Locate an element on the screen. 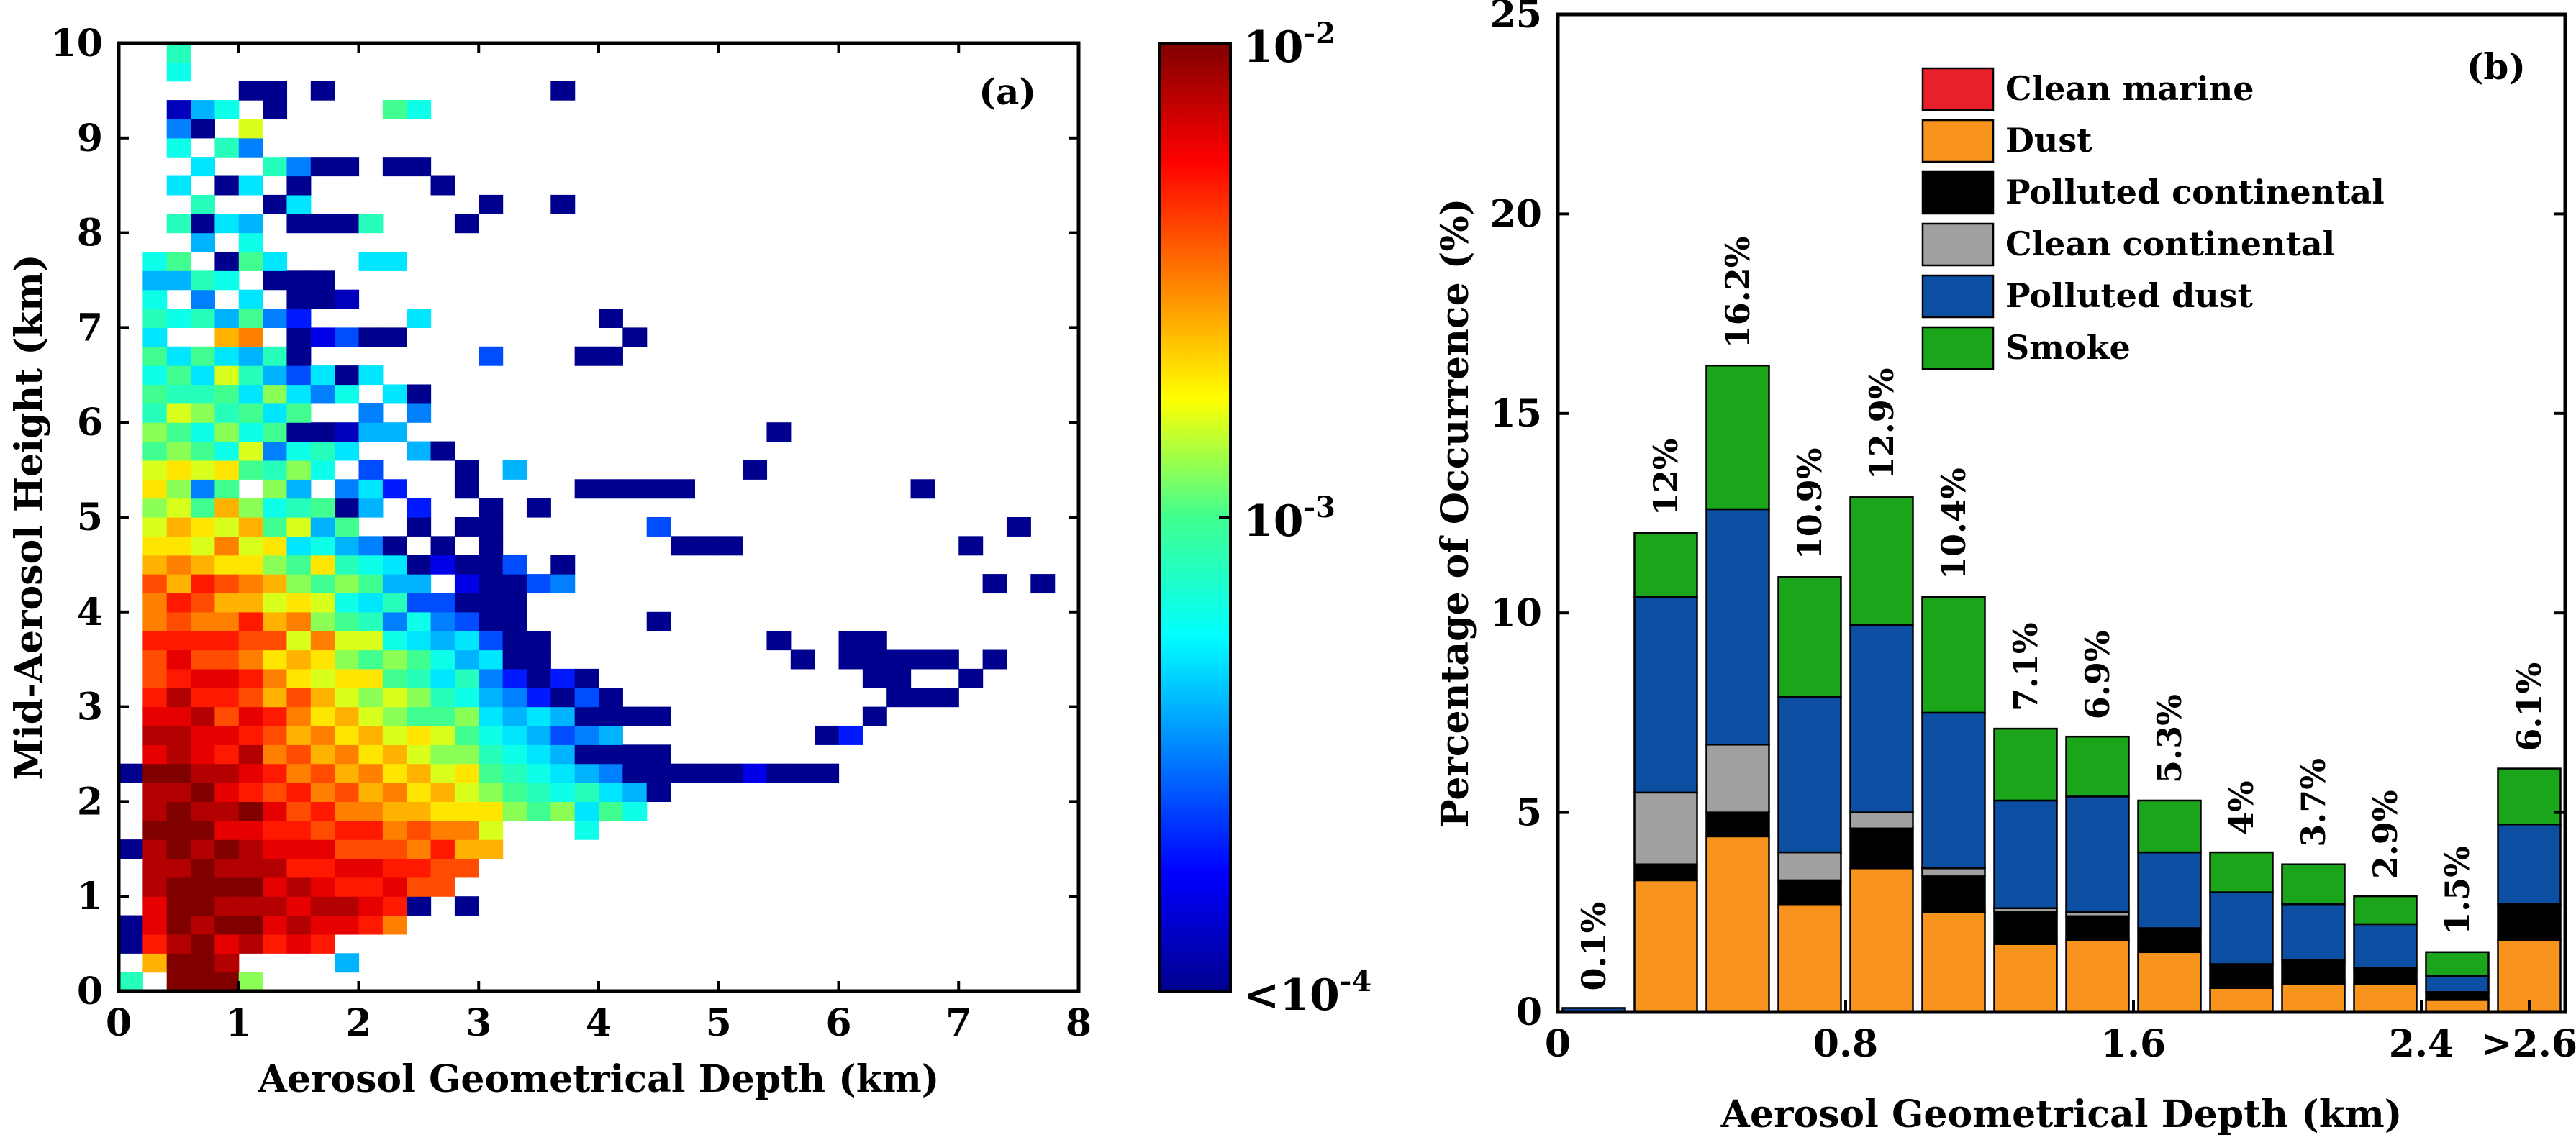 The width and height of the screenshot is (2576, 1140). colorbar-tick-label: <10-4 is located at coordinates (1307, 993).